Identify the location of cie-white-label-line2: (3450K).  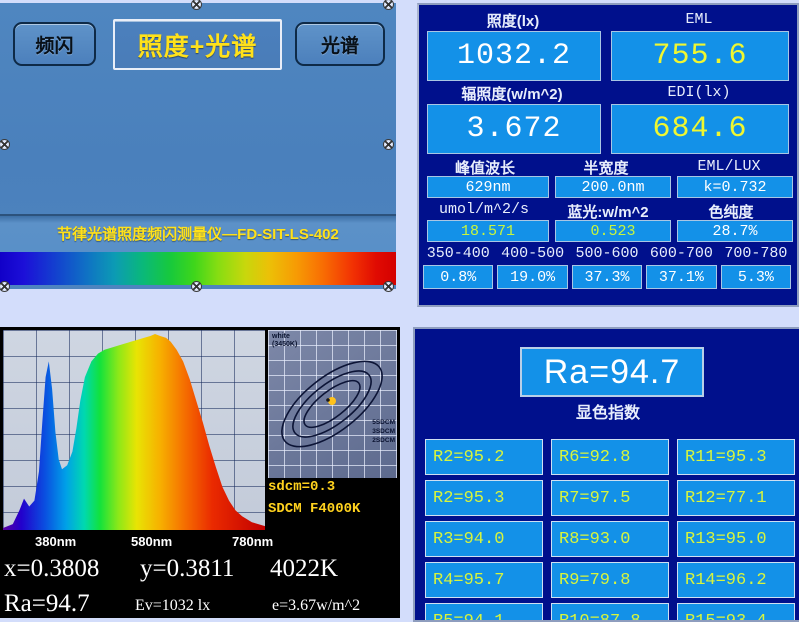
(285, 344).